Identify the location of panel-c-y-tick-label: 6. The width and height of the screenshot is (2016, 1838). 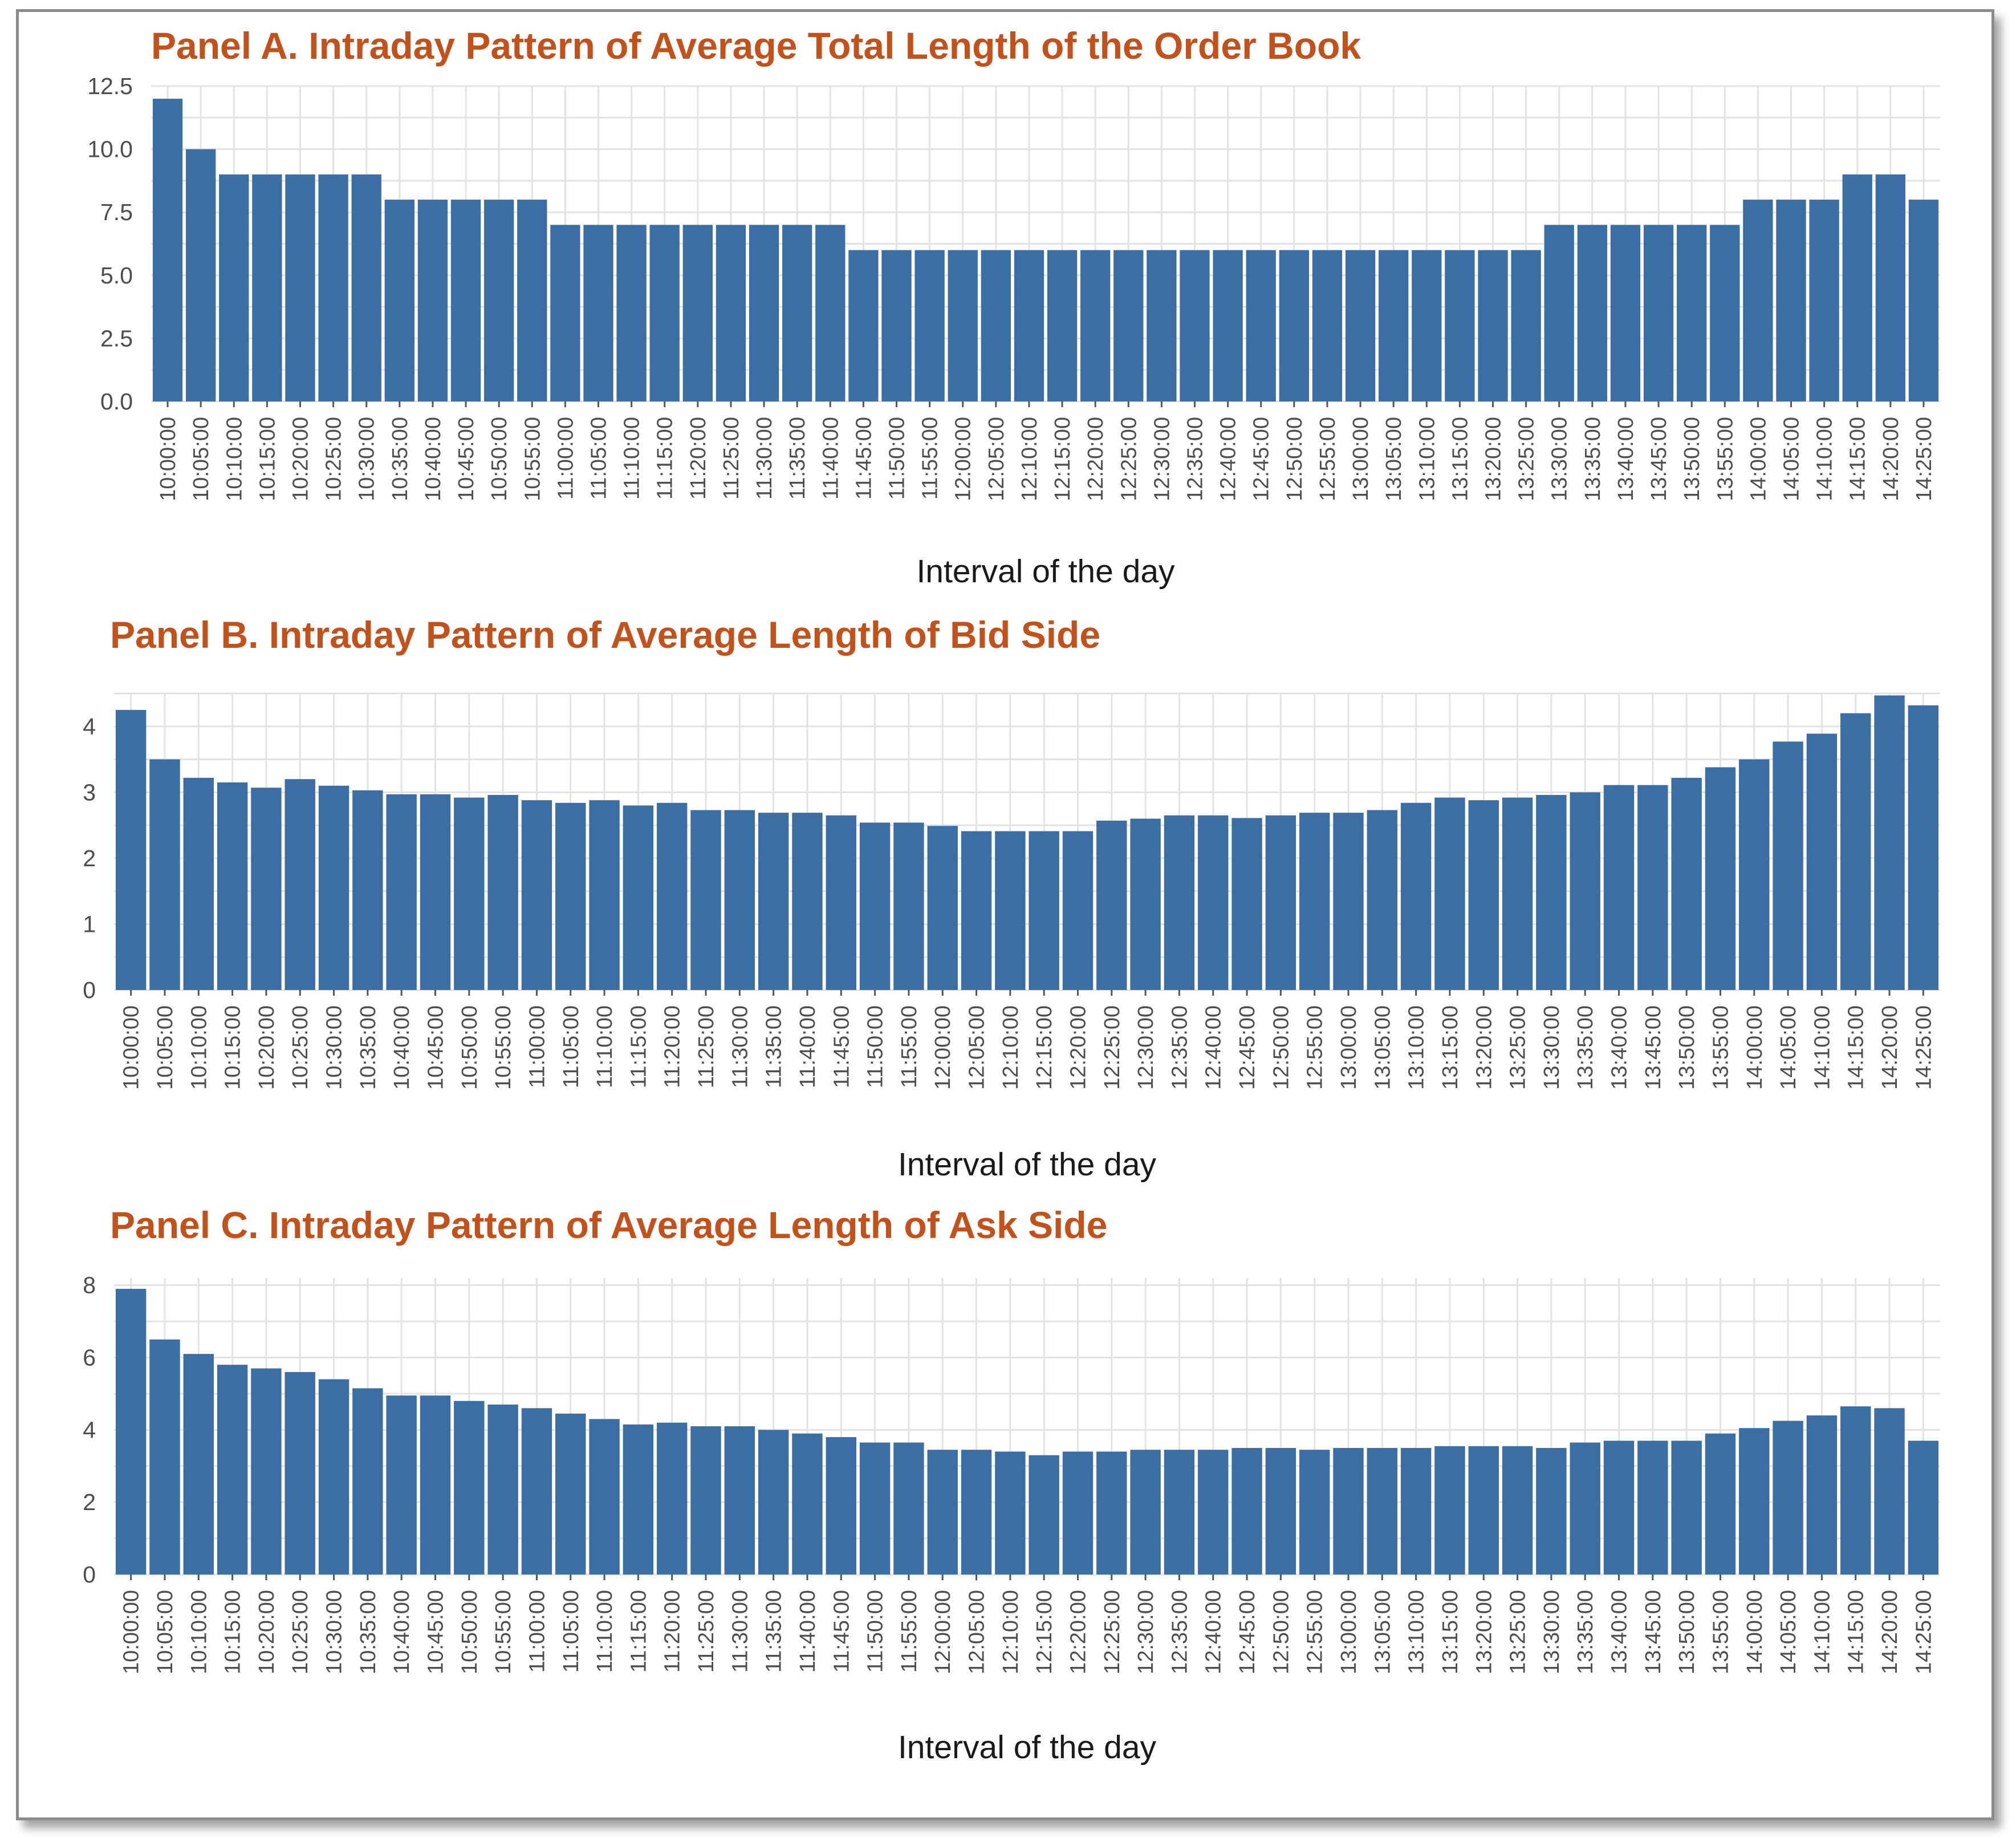
(89, 1358).